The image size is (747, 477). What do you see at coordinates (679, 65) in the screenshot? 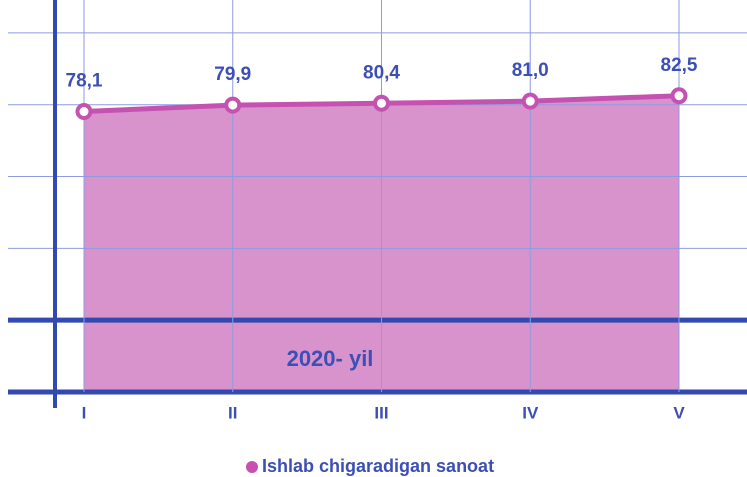
I see `data-label: 82,5` at bounding box center [679, 65].